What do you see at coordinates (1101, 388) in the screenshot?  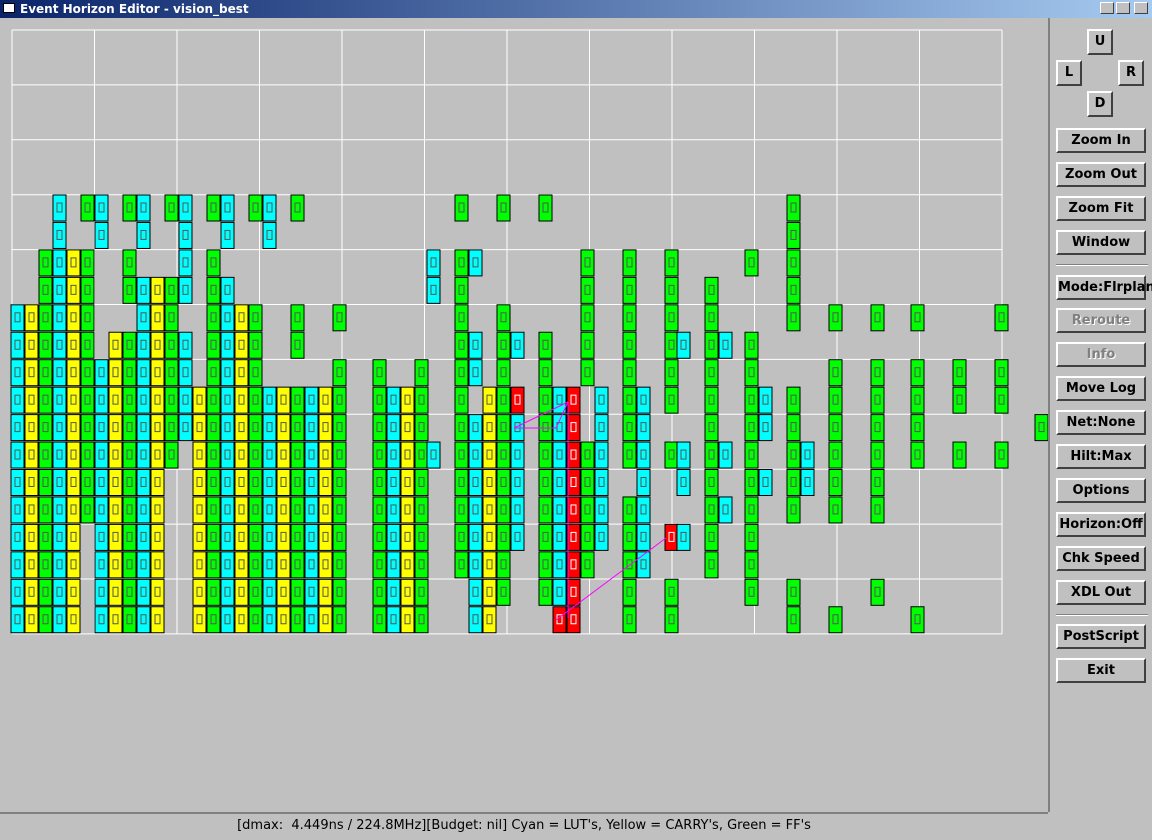 I see `panel-button: Move Log` at bounding box center [1101, 388].